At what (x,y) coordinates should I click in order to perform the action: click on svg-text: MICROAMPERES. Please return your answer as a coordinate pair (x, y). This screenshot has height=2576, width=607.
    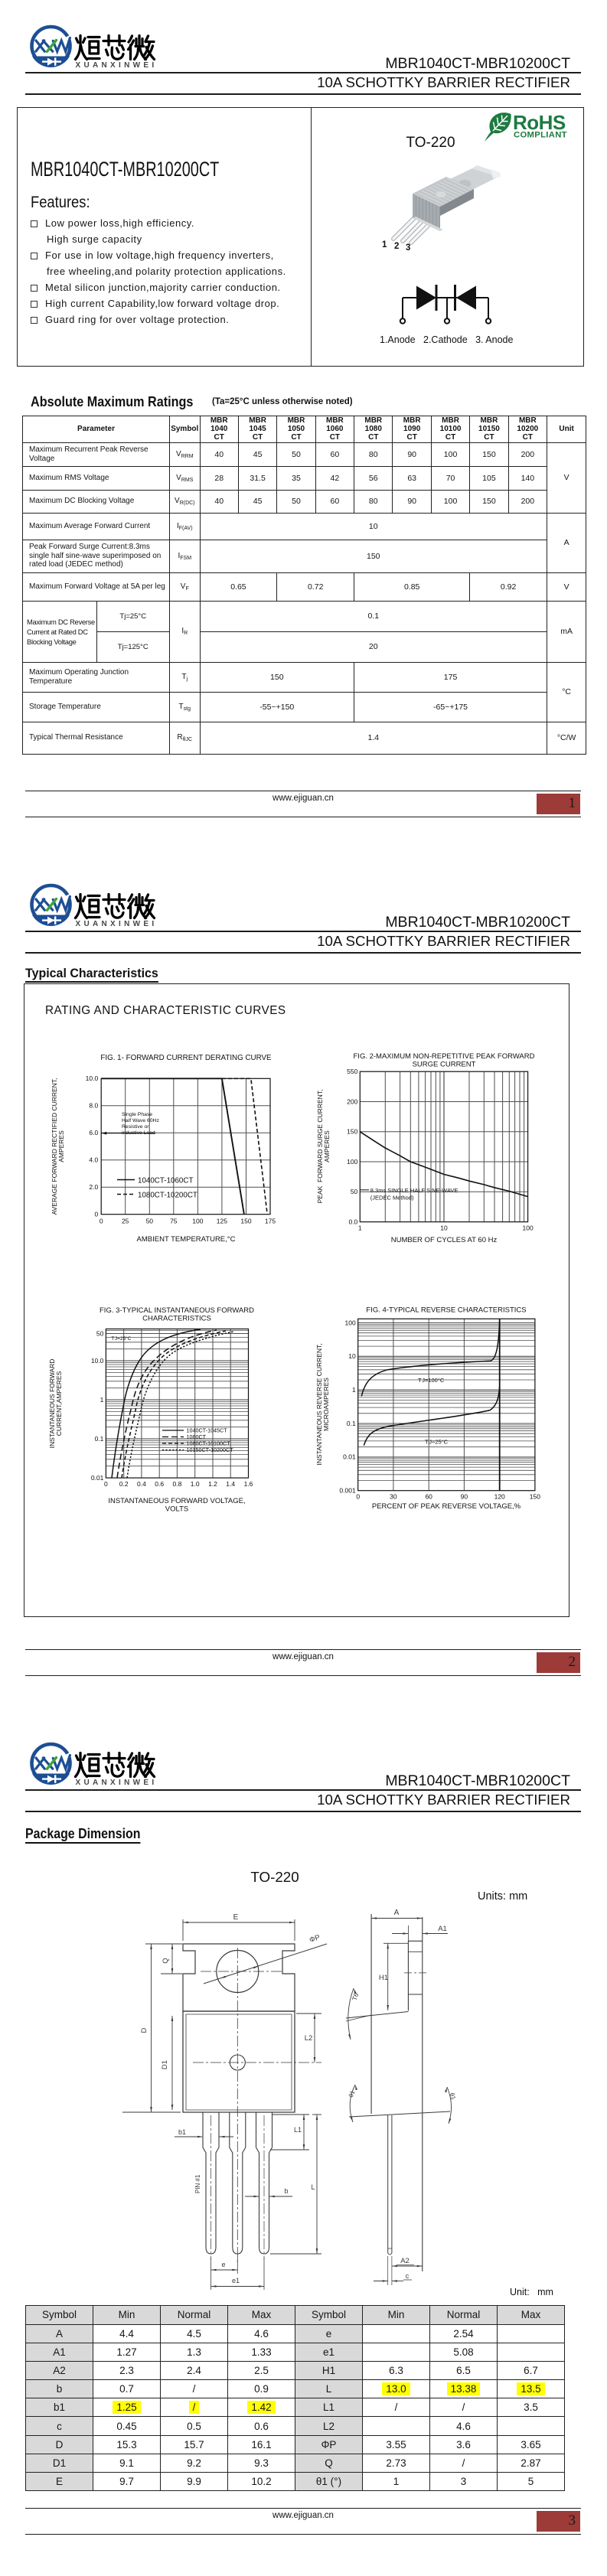
    Looking at the image, I should click on (326, 1405).